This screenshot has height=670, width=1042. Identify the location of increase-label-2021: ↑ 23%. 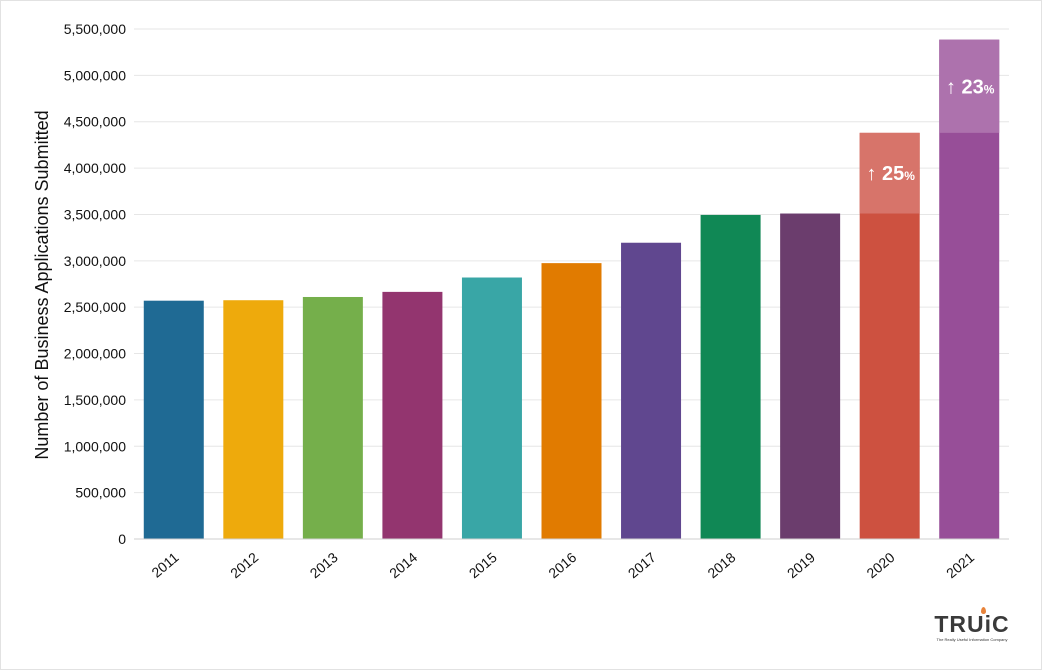
(970, 87).